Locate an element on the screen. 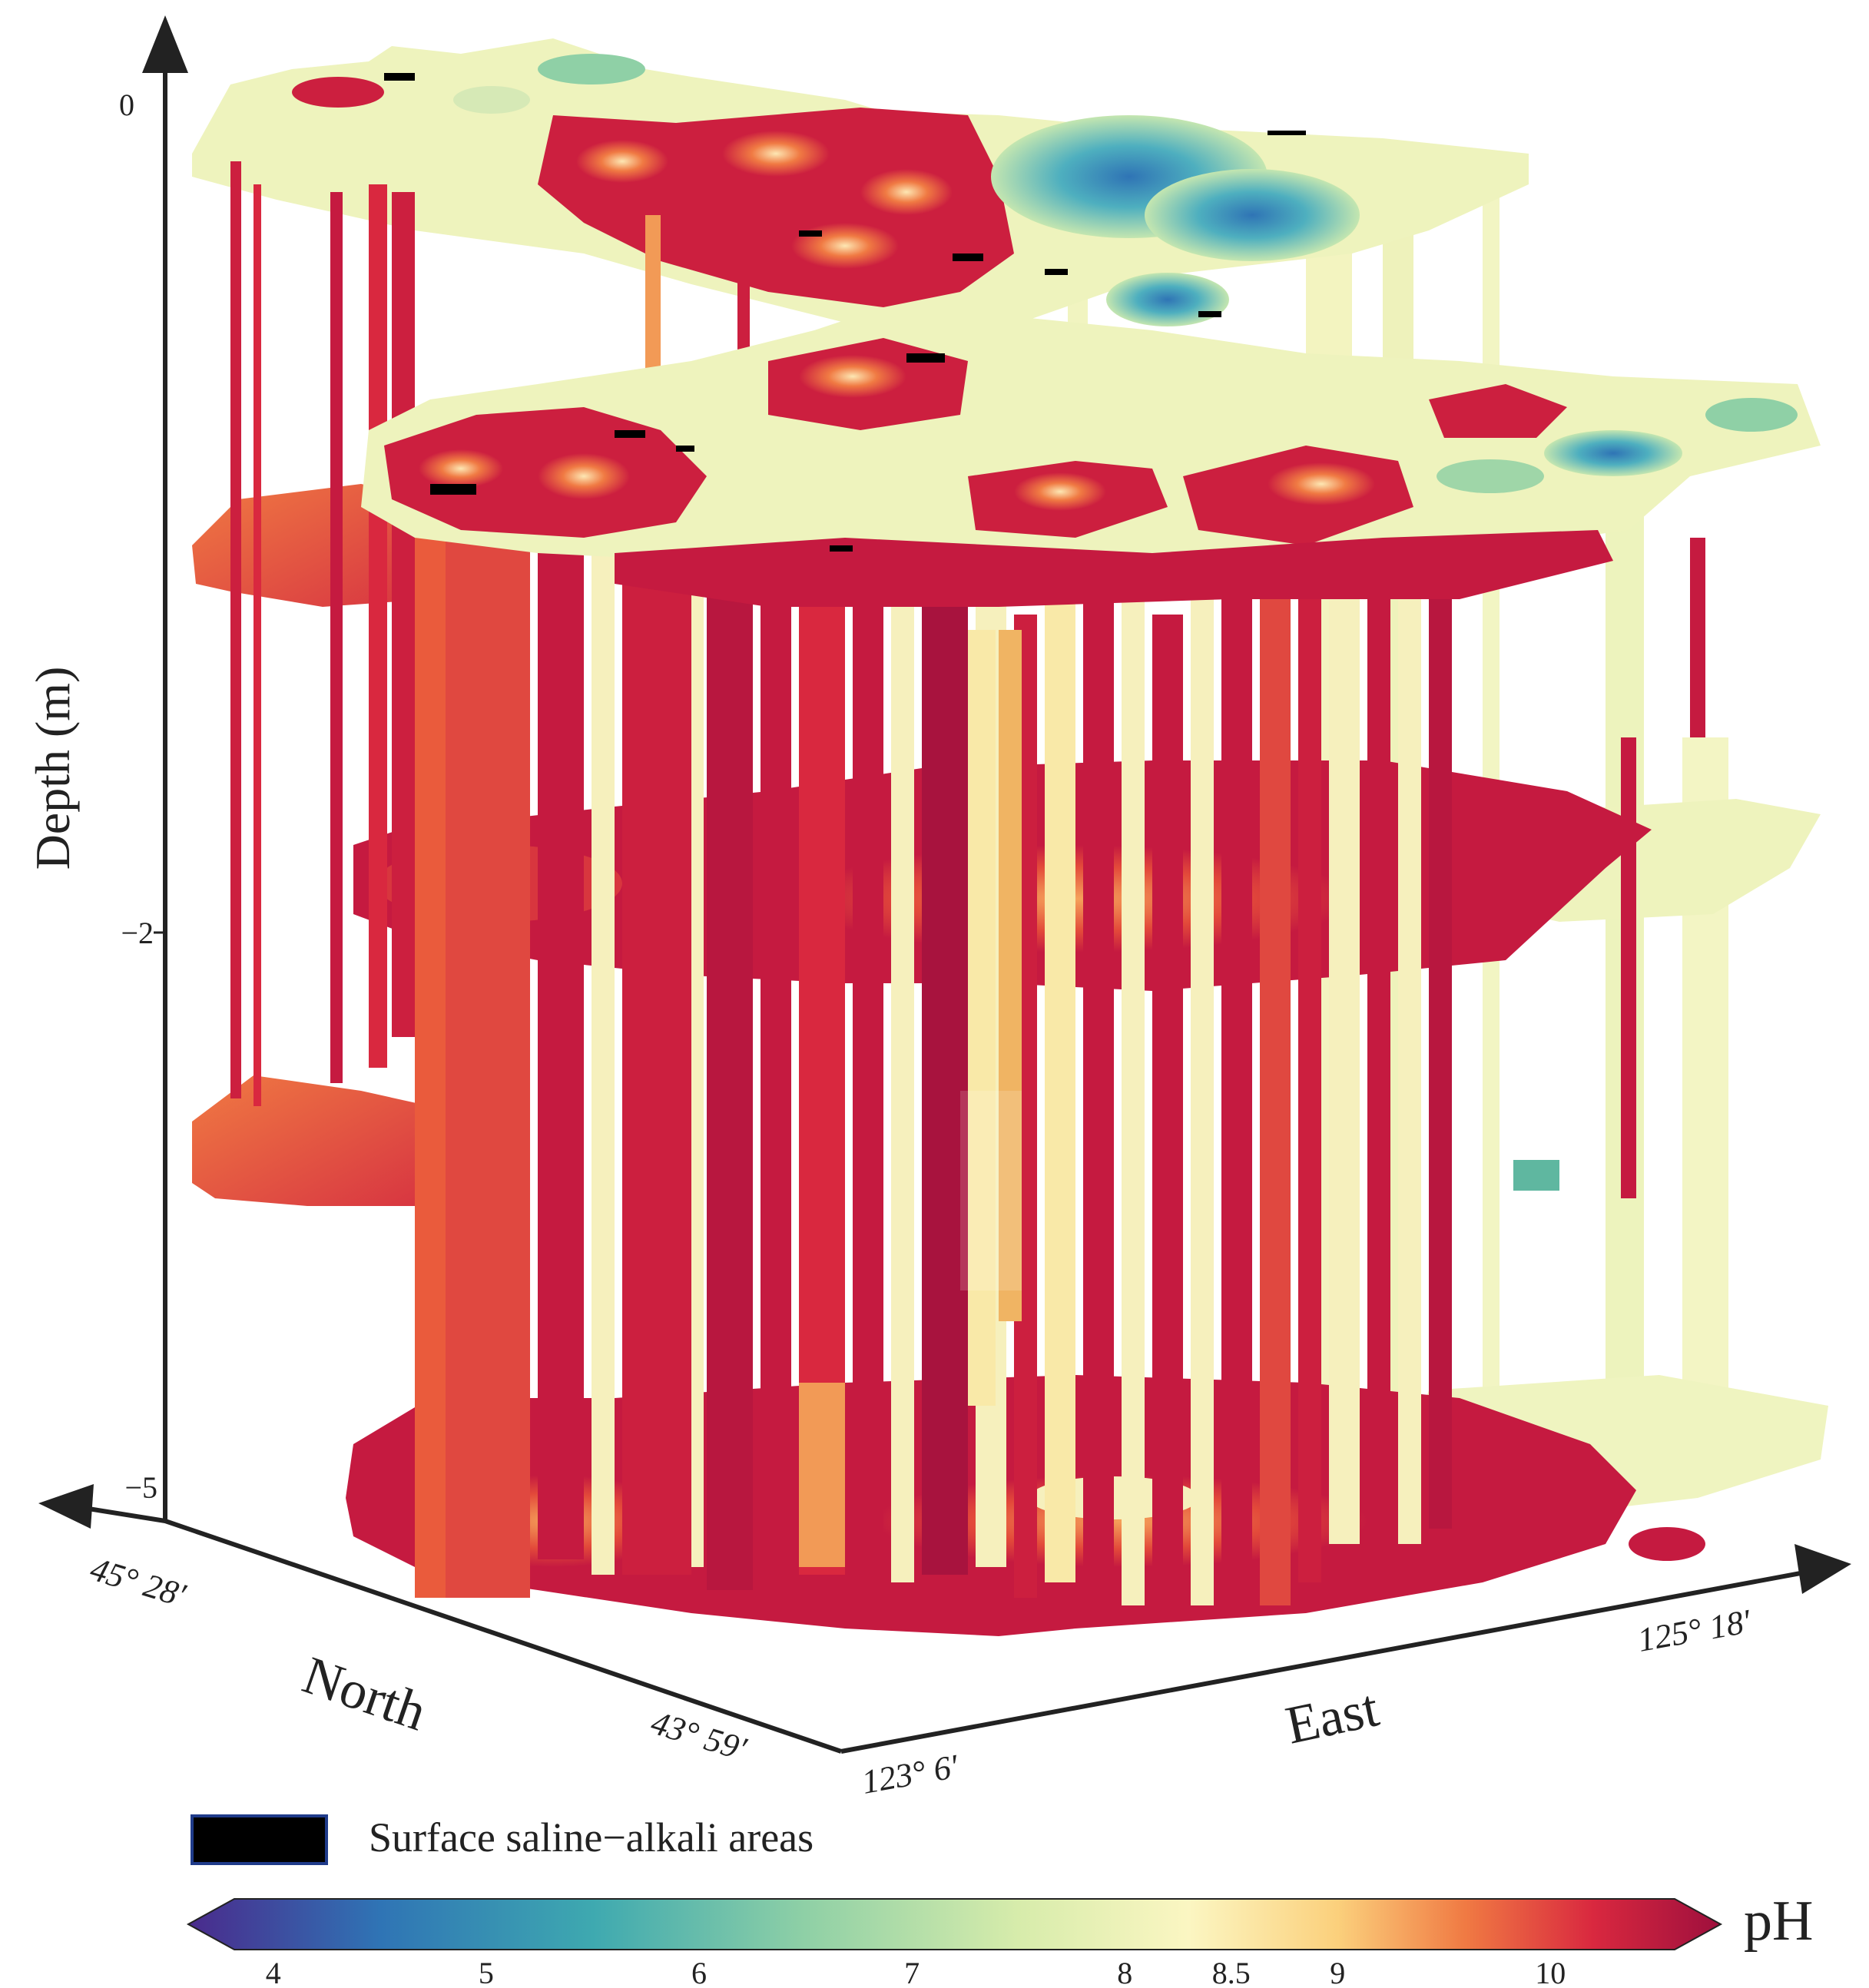 The width and height of the screenshot is (1869, 1988). east-axis-line is located at coordinates (1327, 1661).